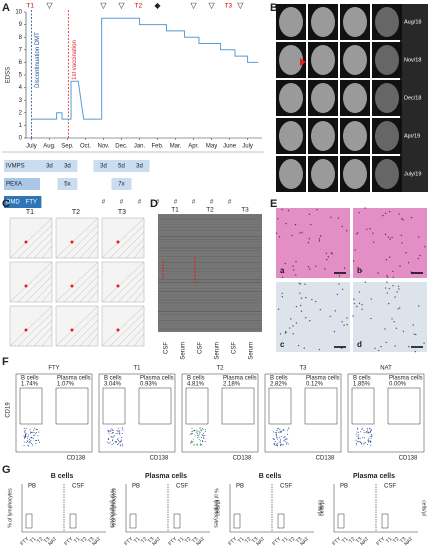  I want to click on x-tick-label: FTY, so click(380, 541).